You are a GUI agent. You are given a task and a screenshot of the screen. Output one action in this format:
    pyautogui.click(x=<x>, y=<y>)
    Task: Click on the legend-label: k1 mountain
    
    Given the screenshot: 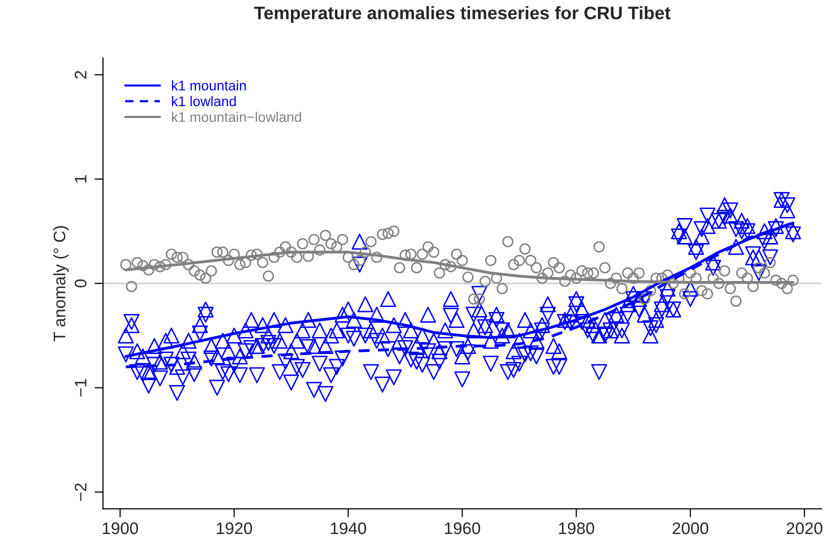 What is the action you would take?
    pyautogui.click(x=209, y=85)
    